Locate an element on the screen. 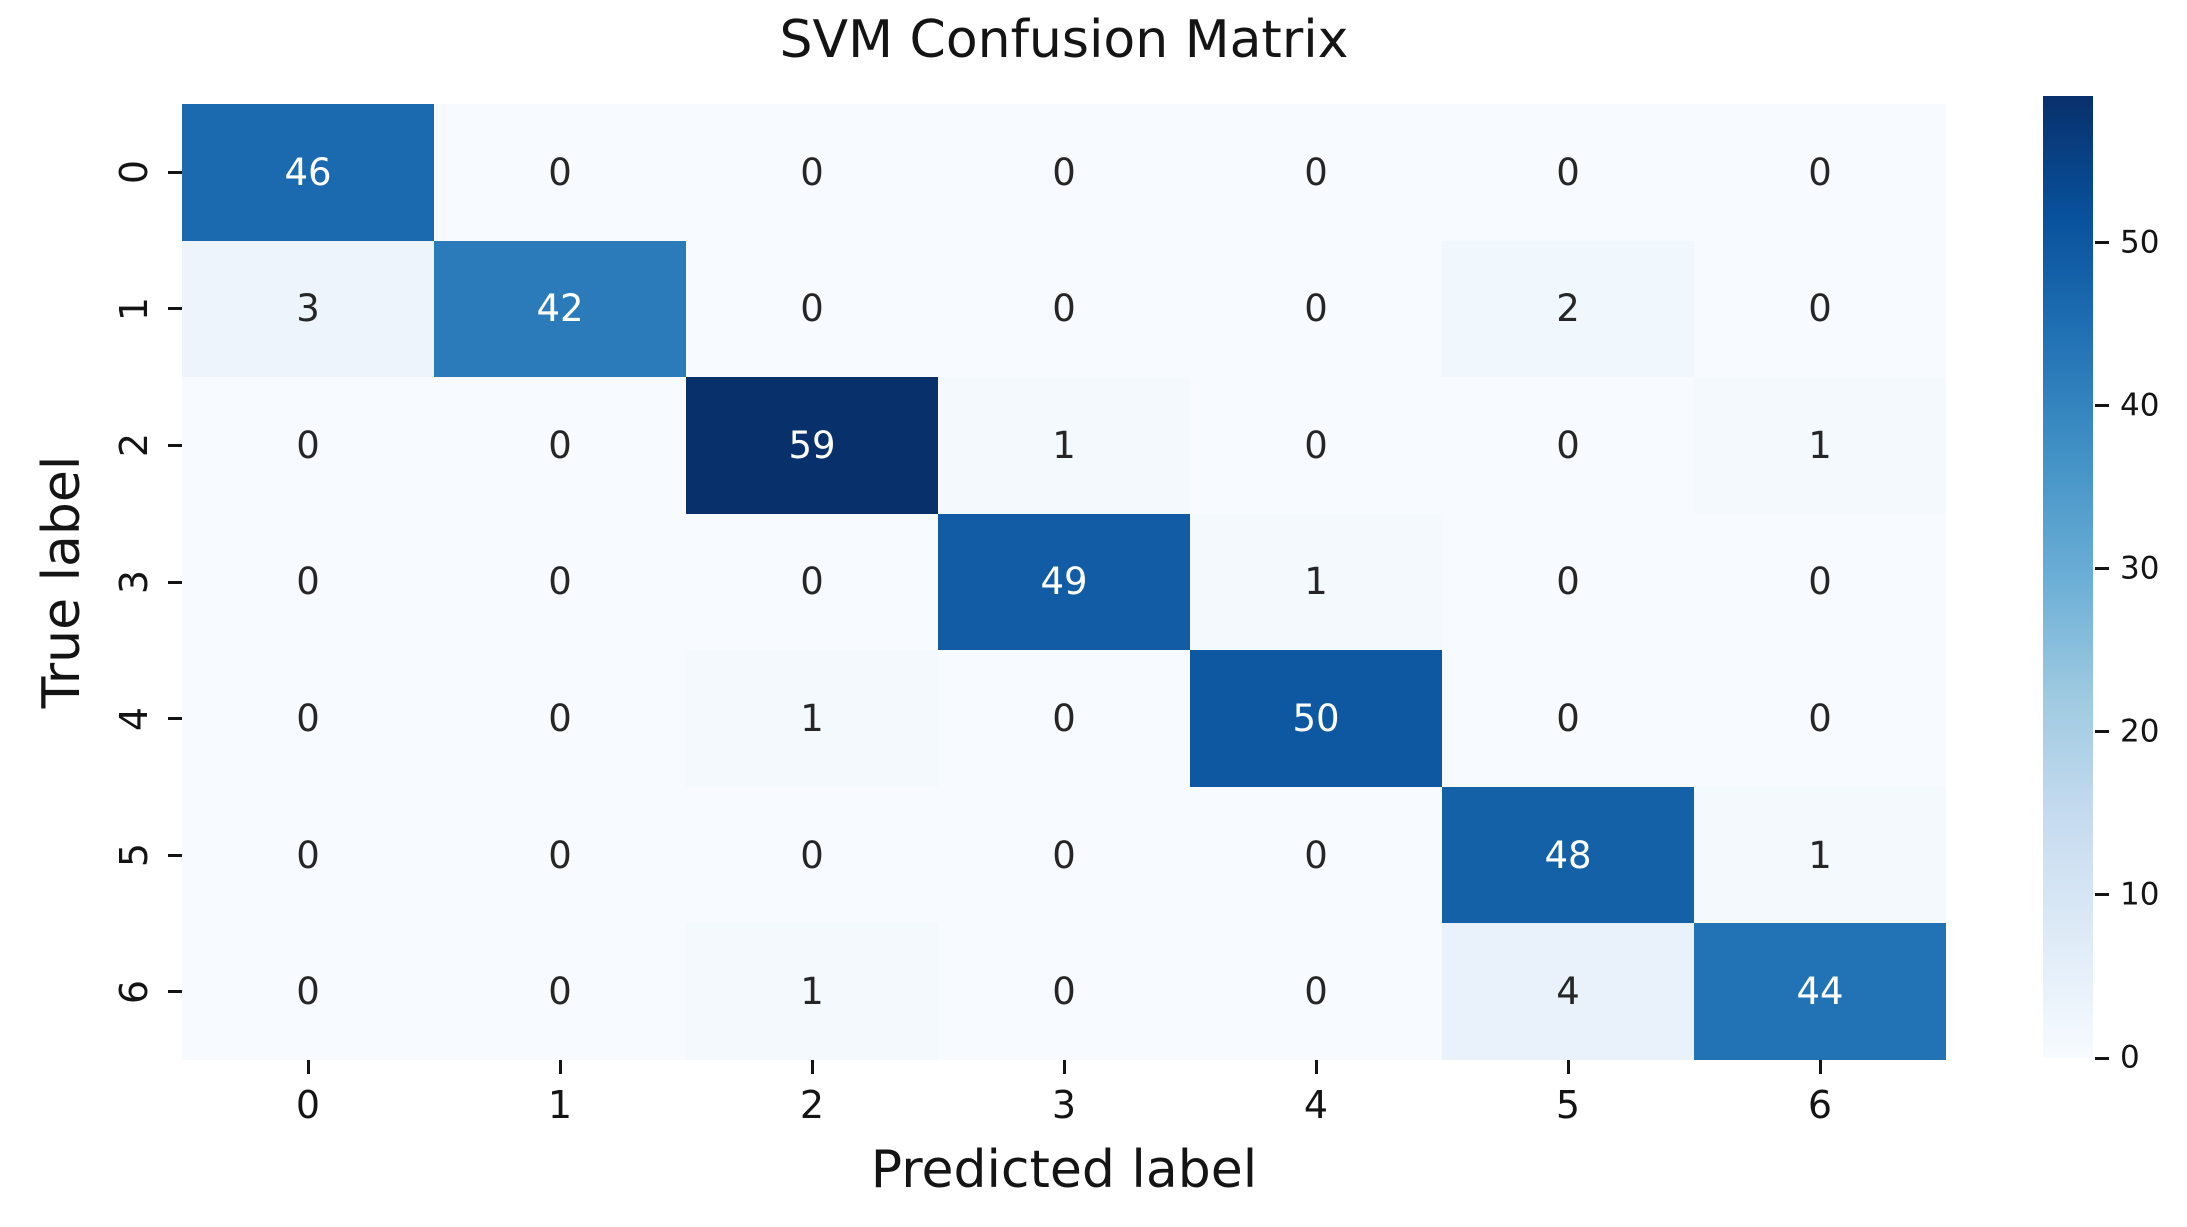 The width and height of the screenshot is (2187, 1227). matrix-cell: 2 is located at coordinates (1568, 309).